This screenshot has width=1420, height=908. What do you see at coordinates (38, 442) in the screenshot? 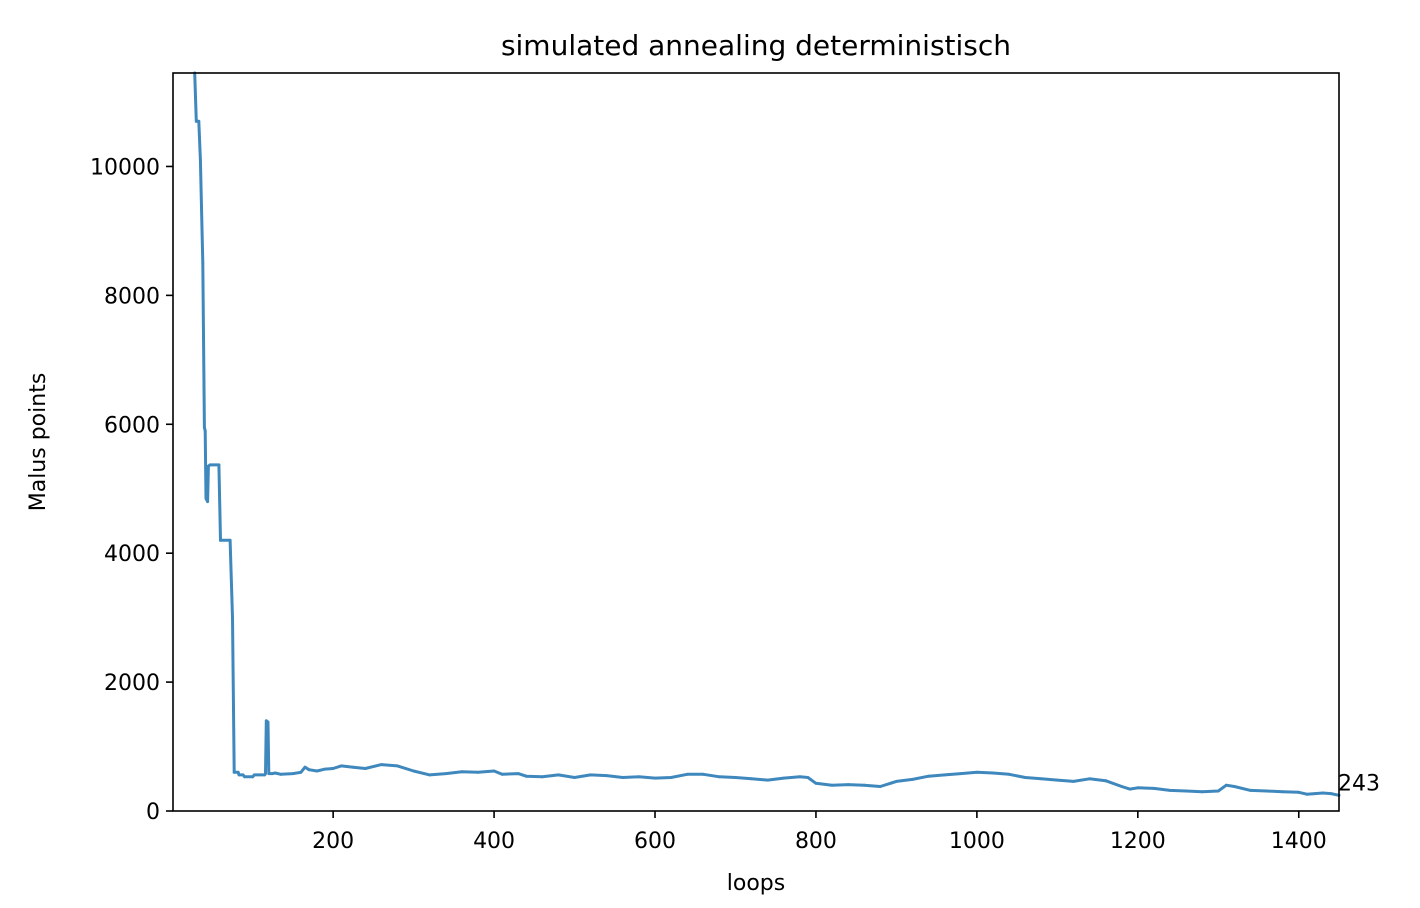
I see `y-axis-label: Malus points` at bounding box center [38, 442].